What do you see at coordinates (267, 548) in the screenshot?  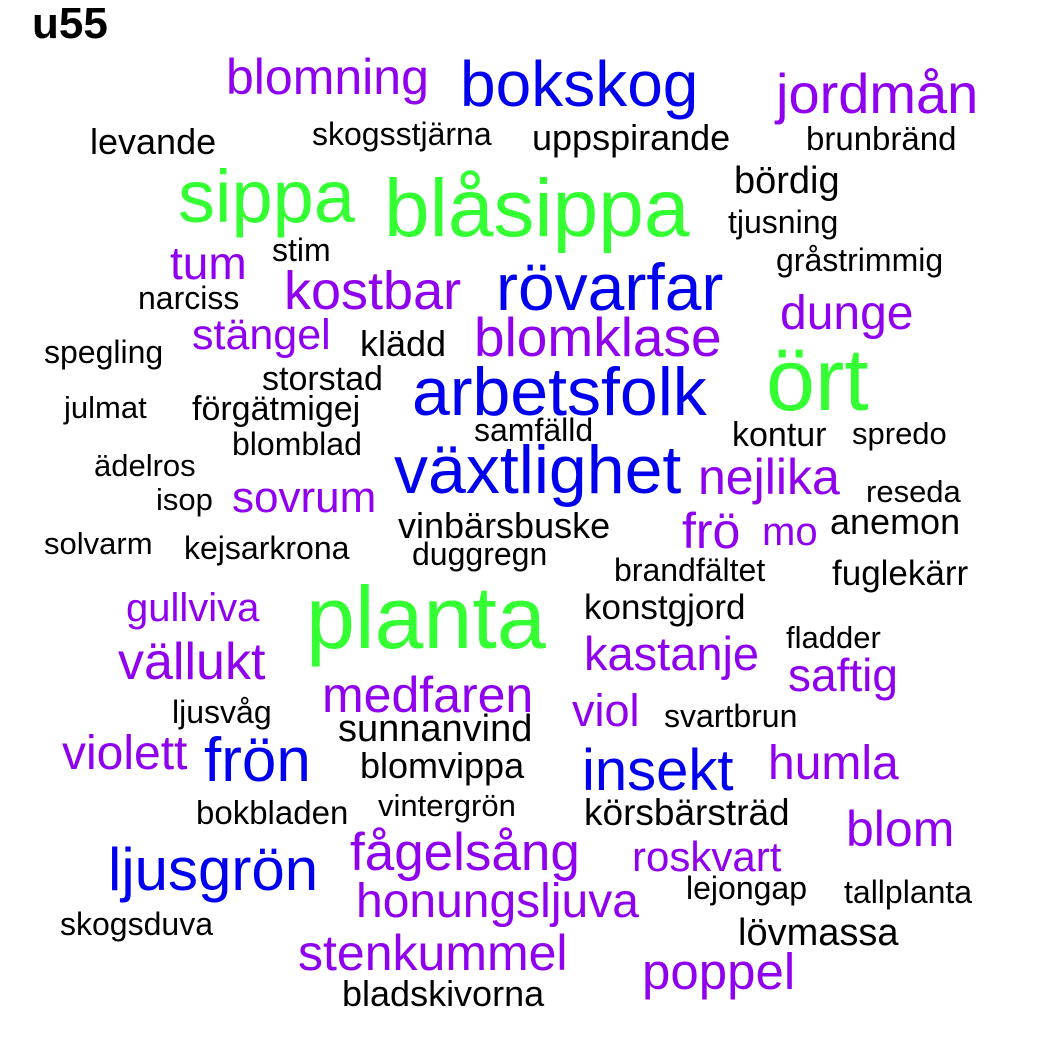 I see `cloud-word: kejsarkrona` at bounding box center [267, 548].